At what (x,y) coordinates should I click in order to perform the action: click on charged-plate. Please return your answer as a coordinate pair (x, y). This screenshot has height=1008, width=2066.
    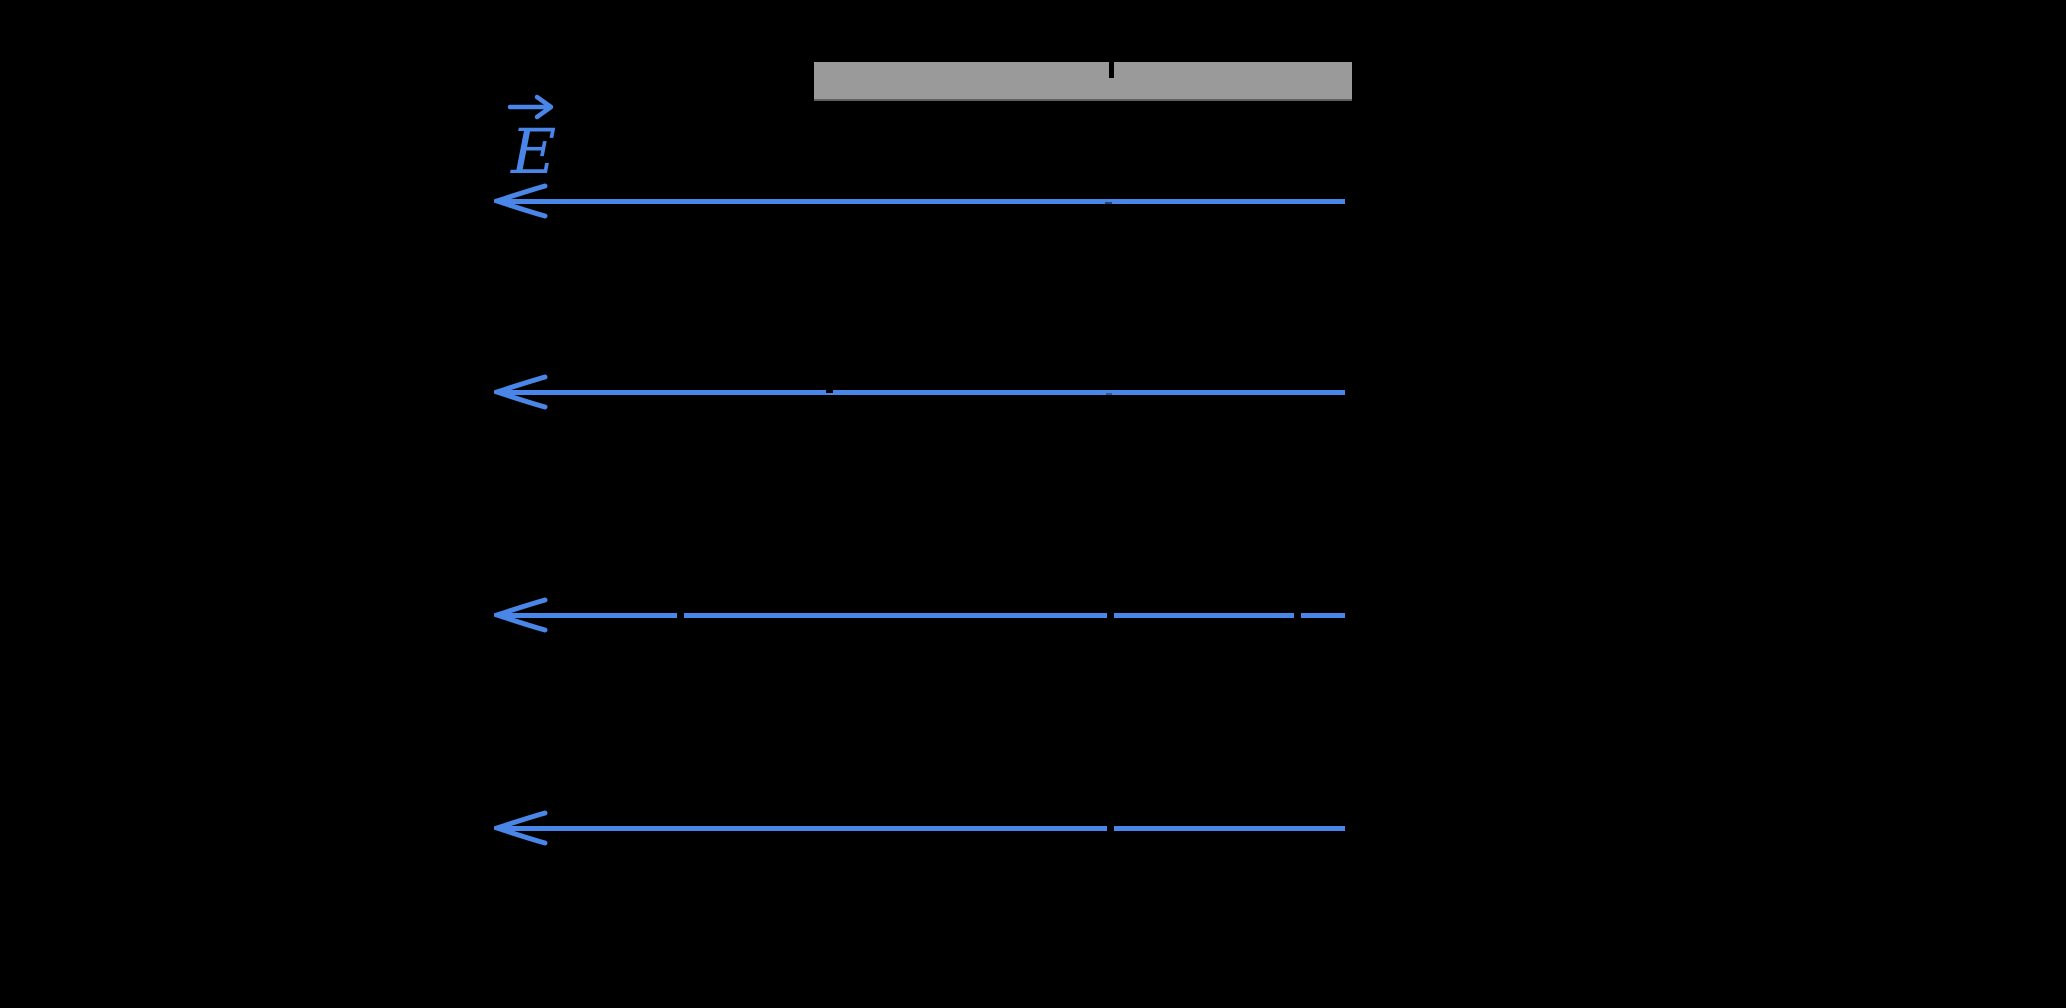
    Looking at the image, I should click on (1083, 81).